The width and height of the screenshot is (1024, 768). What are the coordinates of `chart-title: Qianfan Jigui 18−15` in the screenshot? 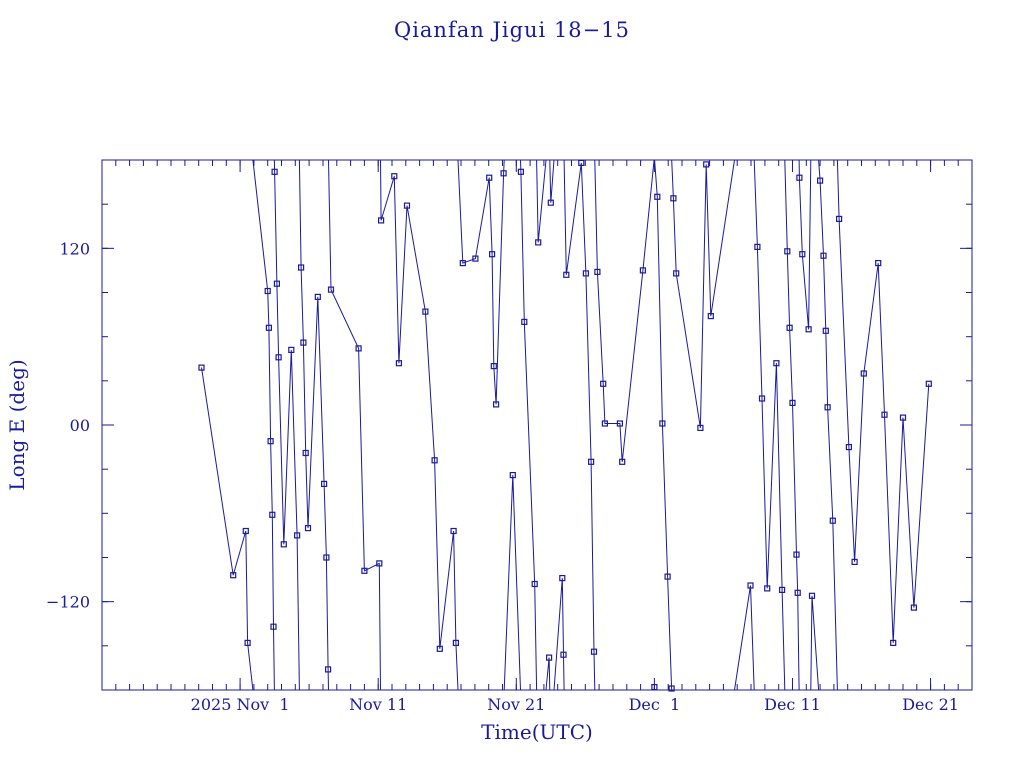 It's located at (512, 30).